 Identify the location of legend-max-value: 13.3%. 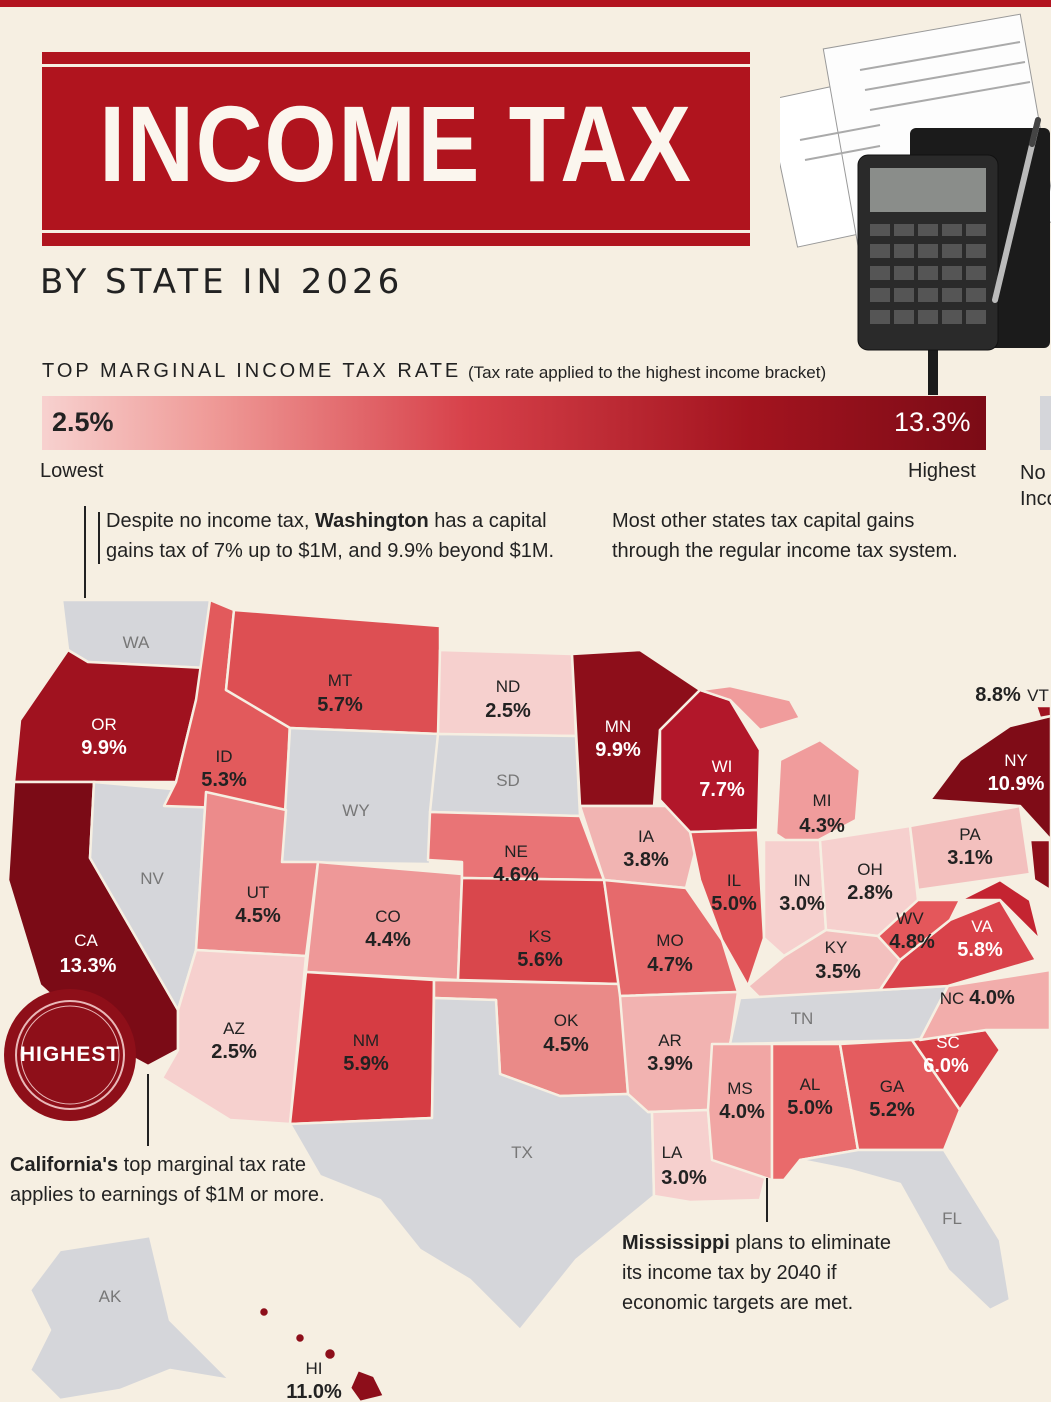
(932, 422).